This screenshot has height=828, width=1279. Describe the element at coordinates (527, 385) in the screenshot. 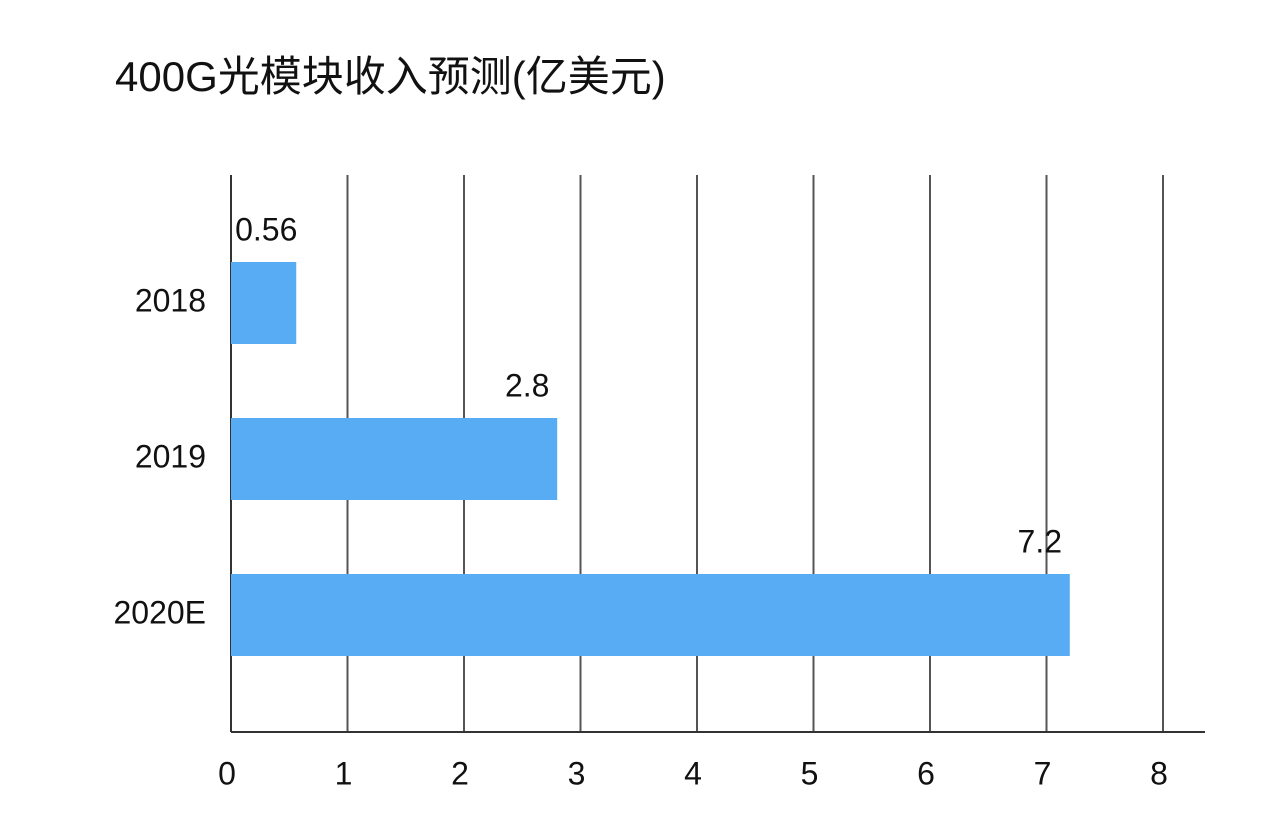

I see `value-label: 2.8` at that location.